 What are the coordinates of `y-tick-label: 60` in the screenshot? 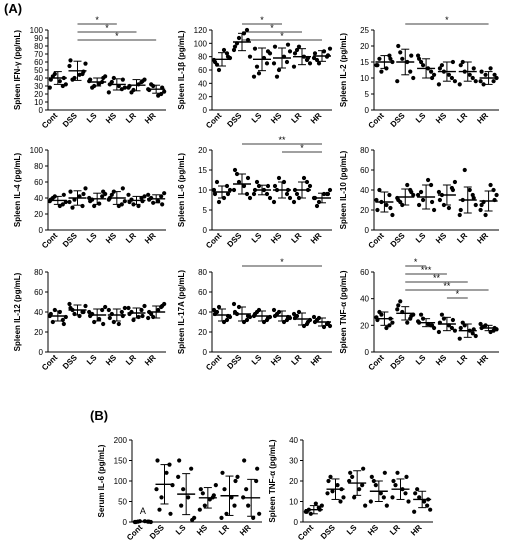 It's located at (364, 272).